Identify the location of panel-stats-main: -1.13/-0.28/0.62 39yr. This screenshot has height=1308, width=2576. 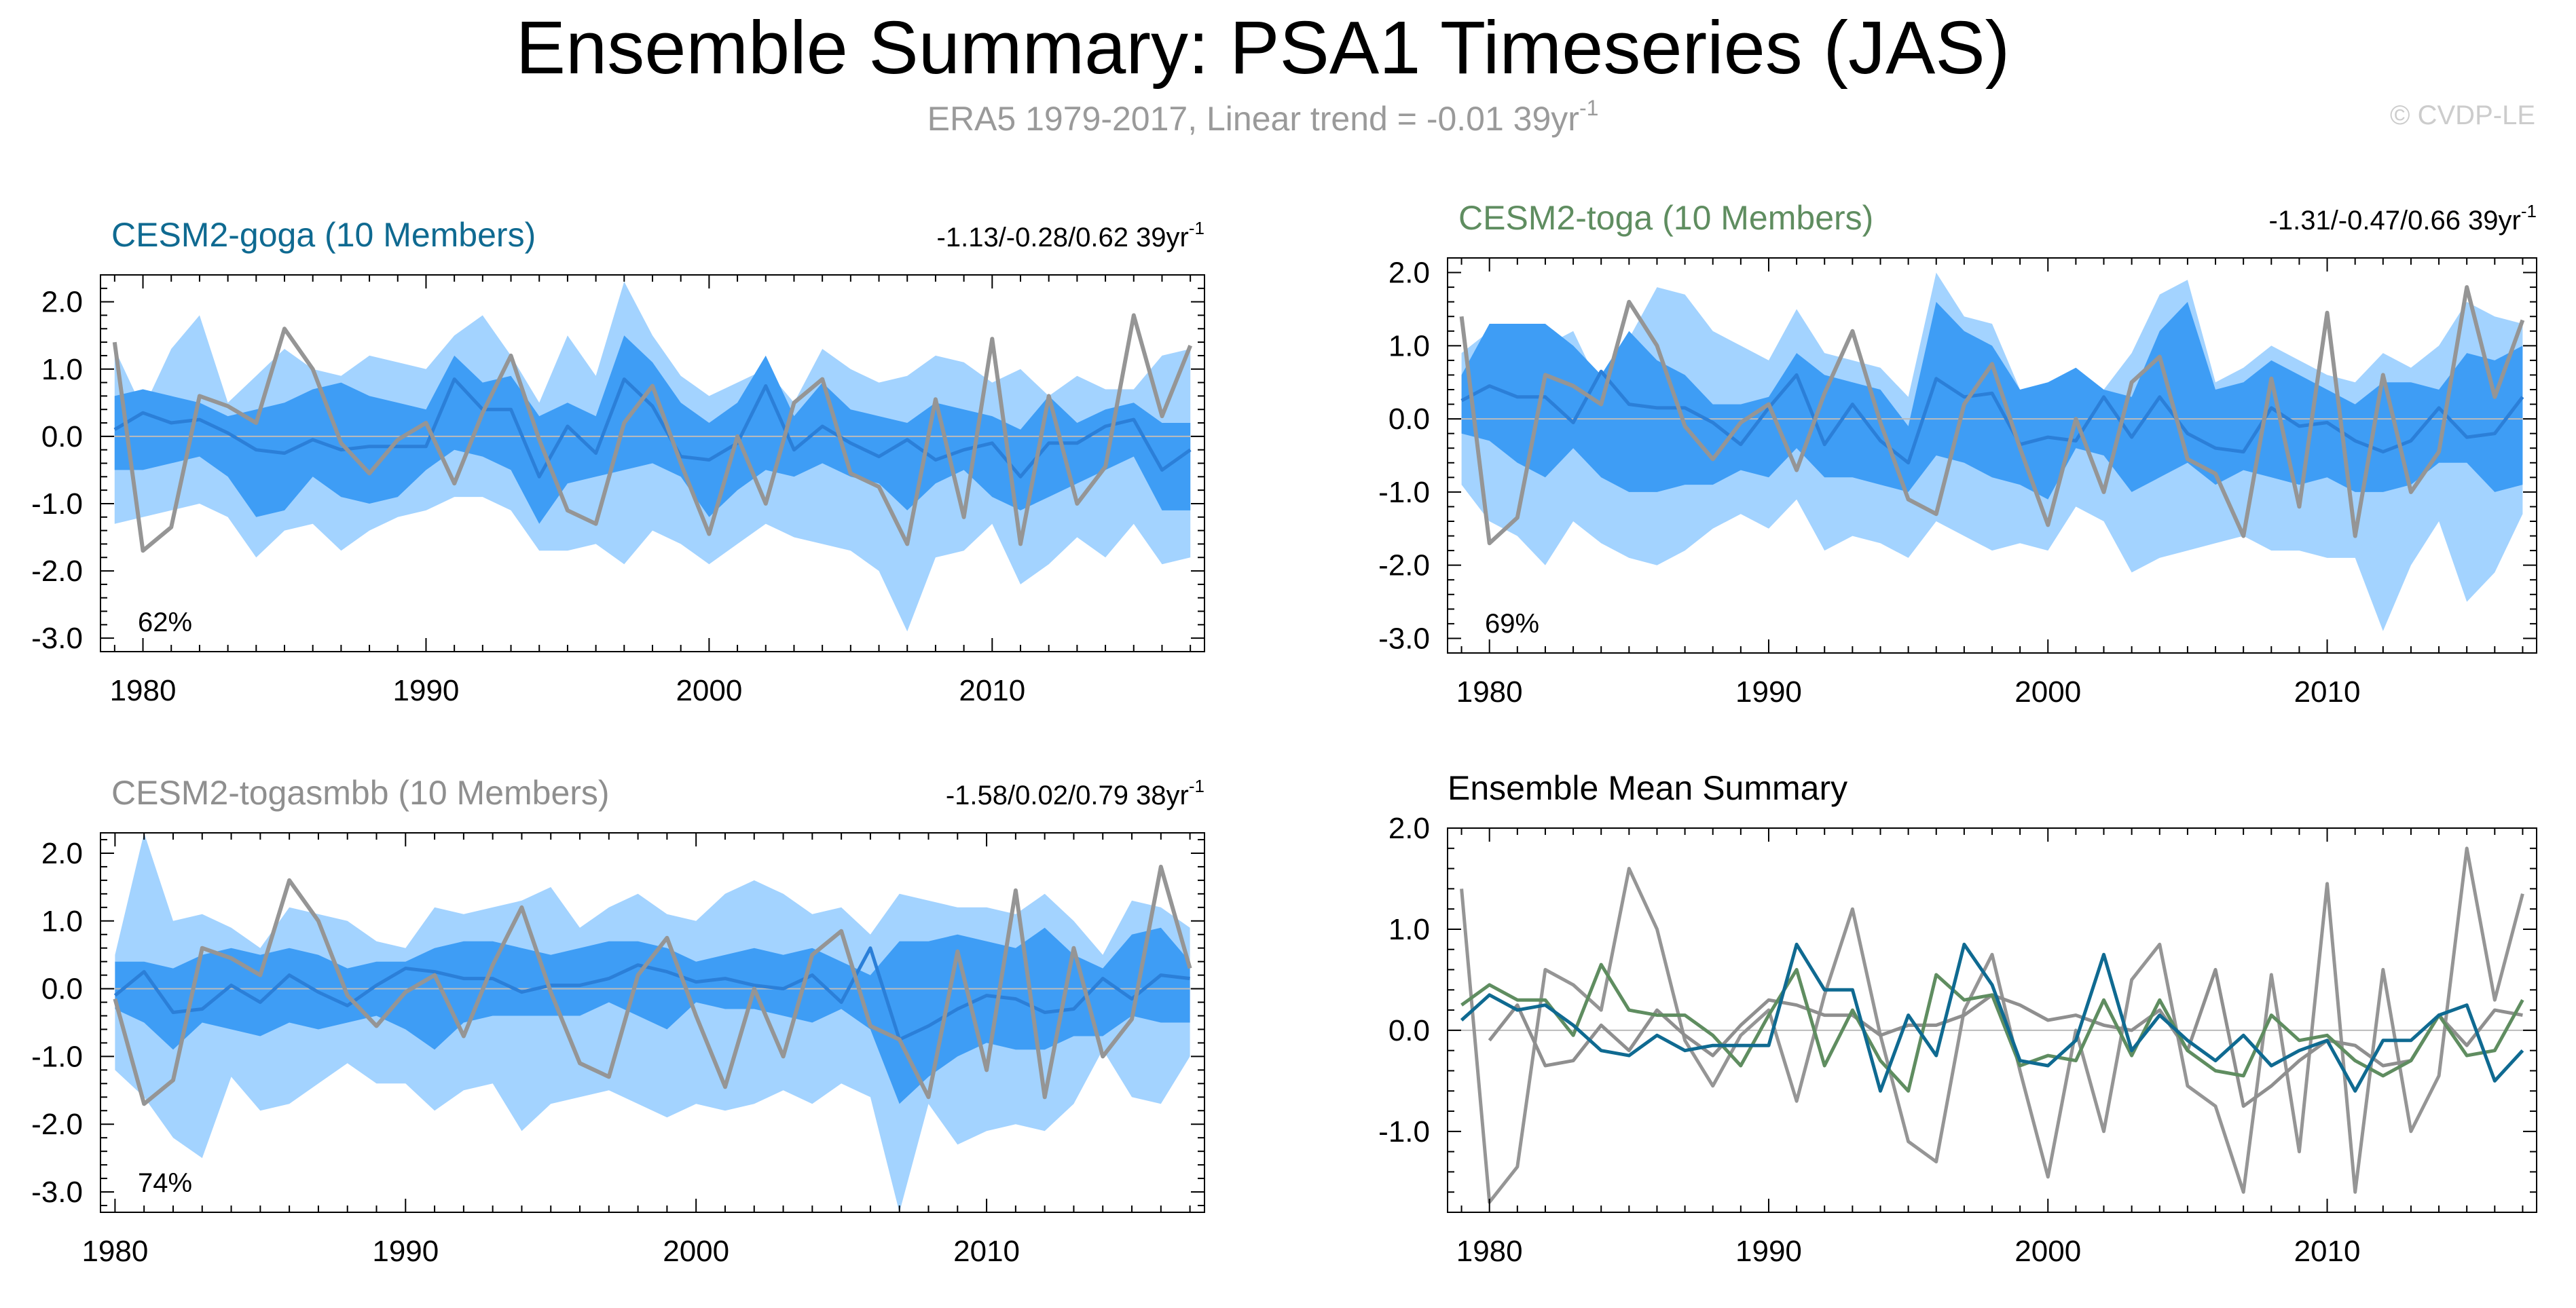
(1063, 238).